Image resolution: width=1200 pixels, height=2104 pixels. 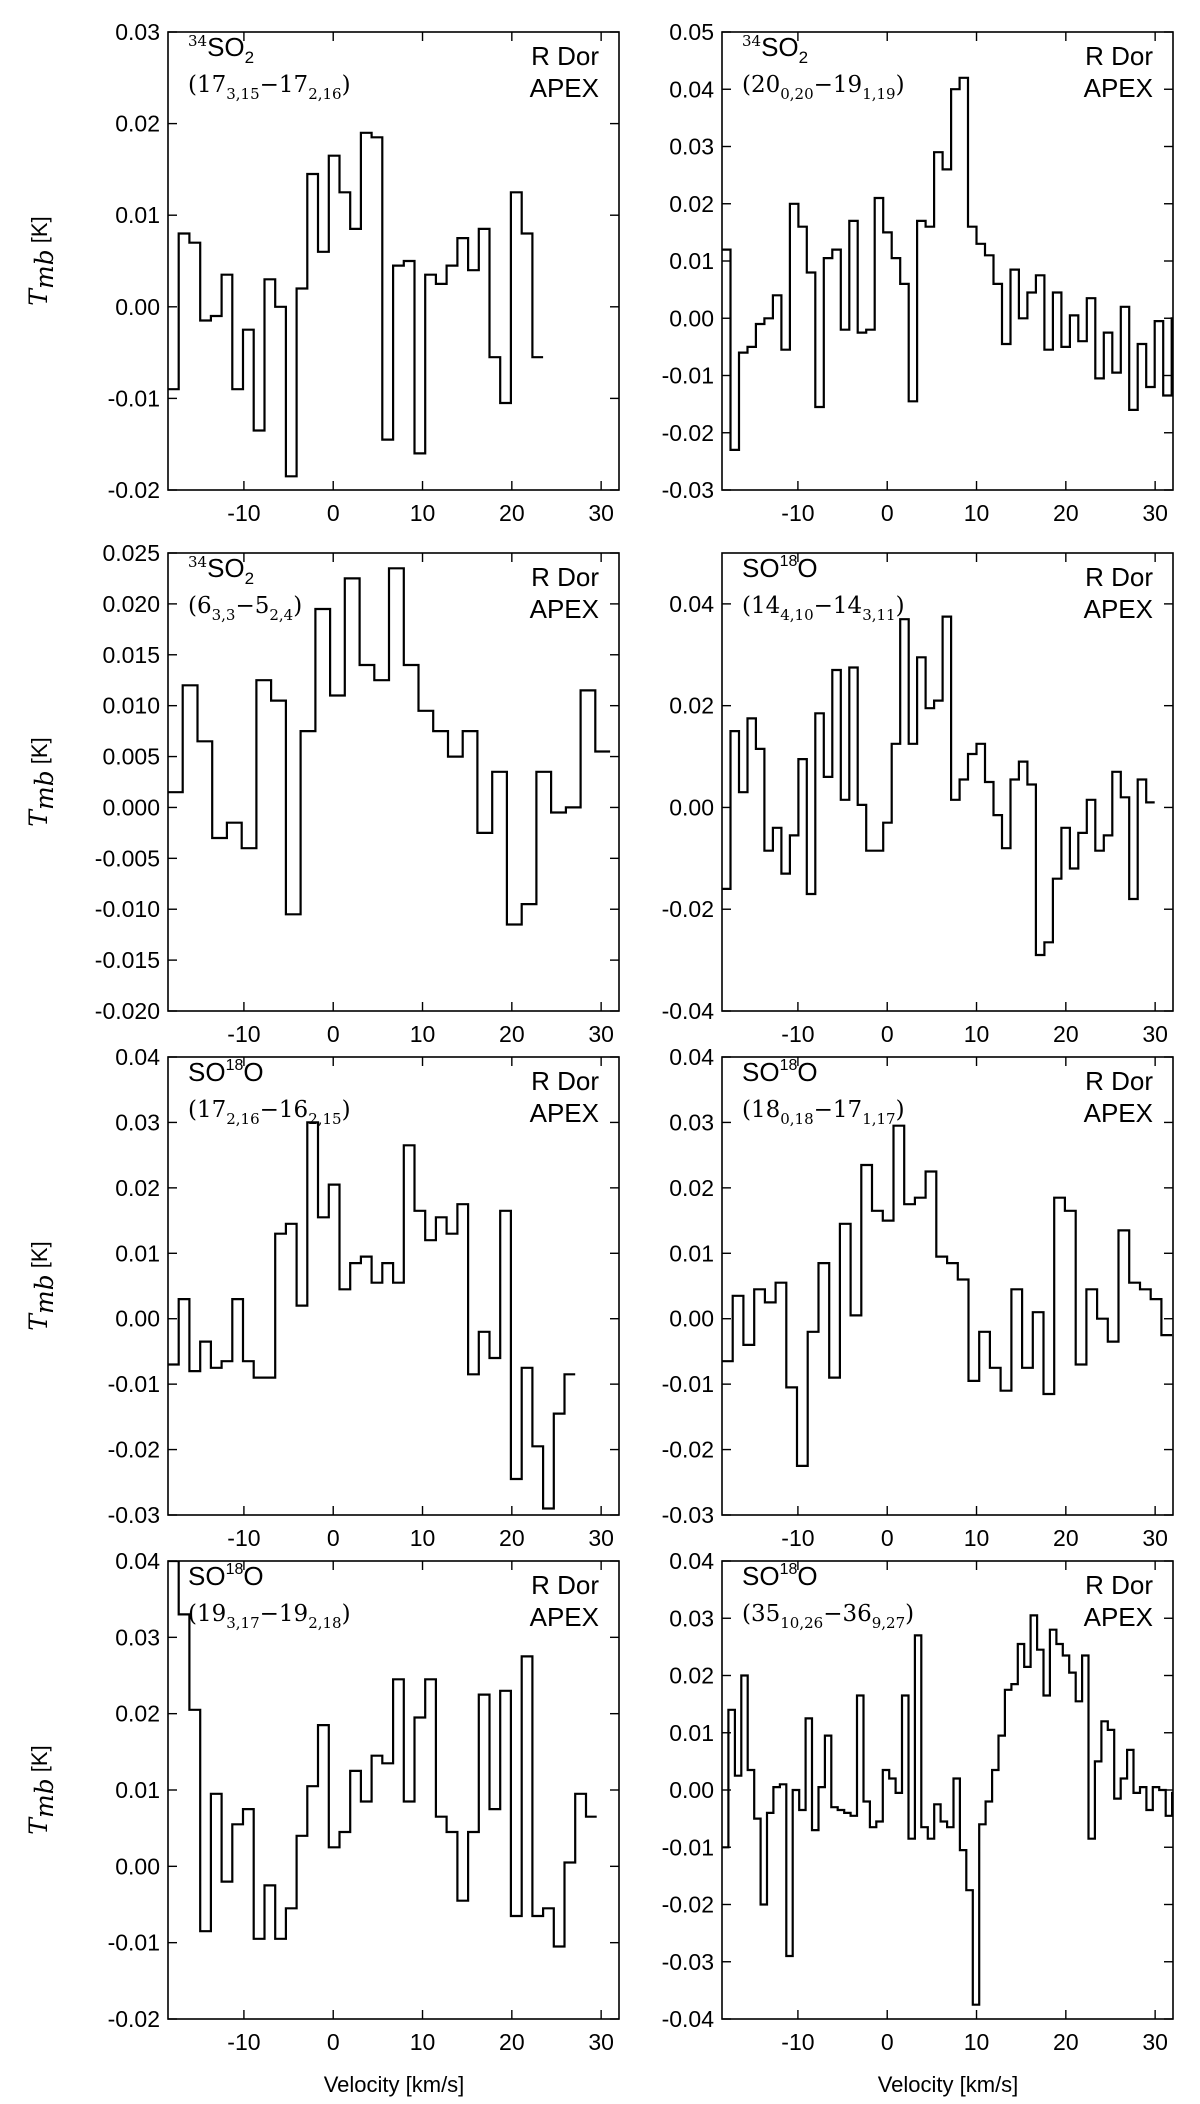 I want to click on transition-lower-subscript: 2,15, so click(x=324, y=1119).